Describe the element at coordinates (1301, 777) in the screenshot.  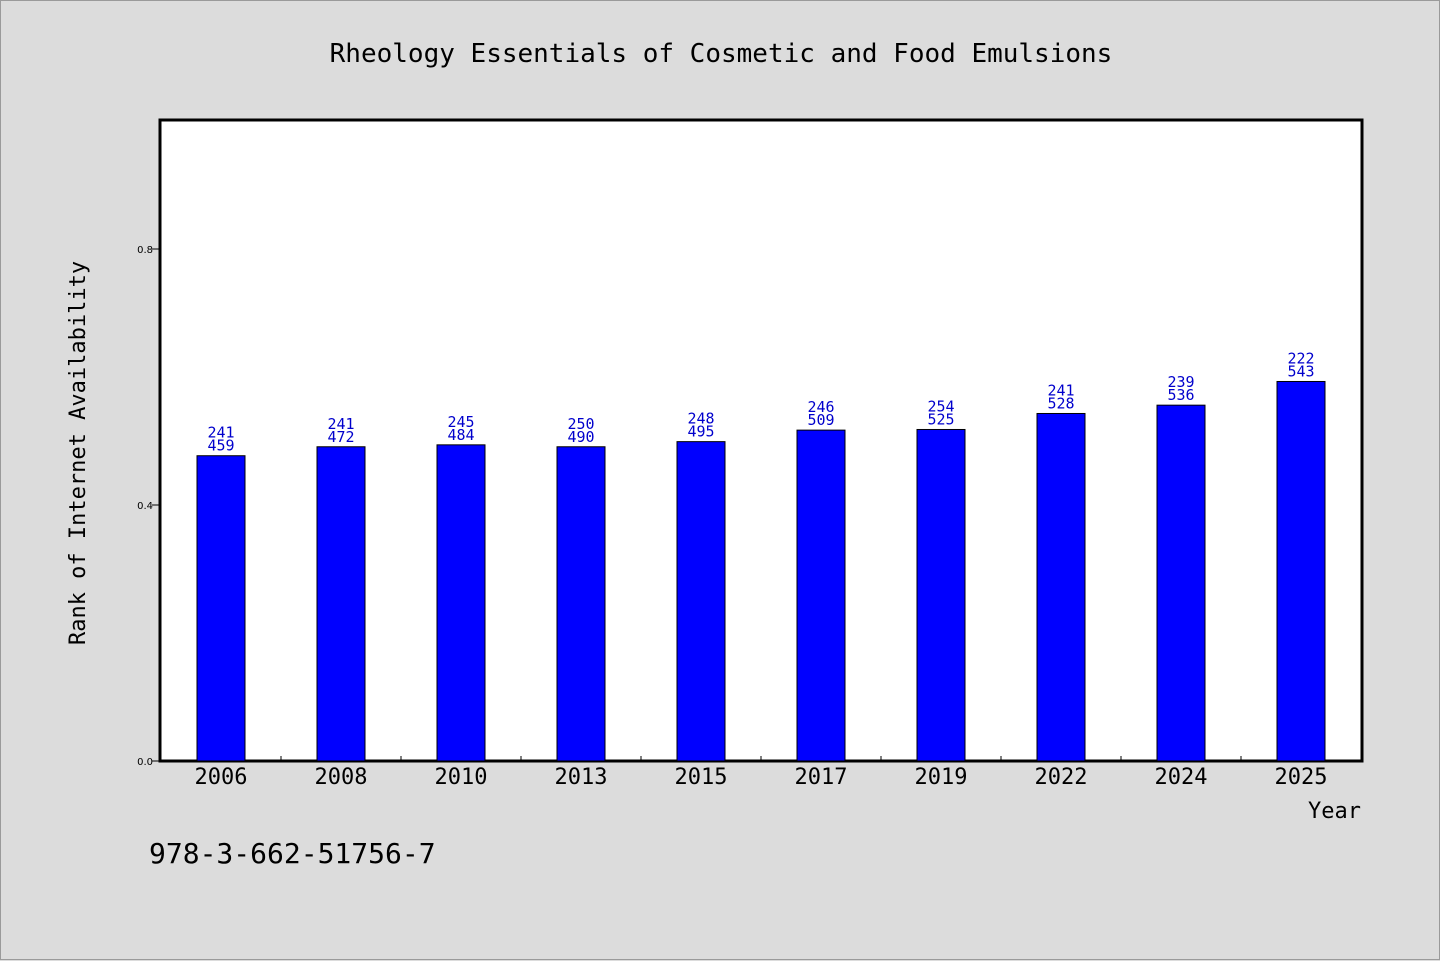
I see `x-tick-label-2025: 2025` at that location.